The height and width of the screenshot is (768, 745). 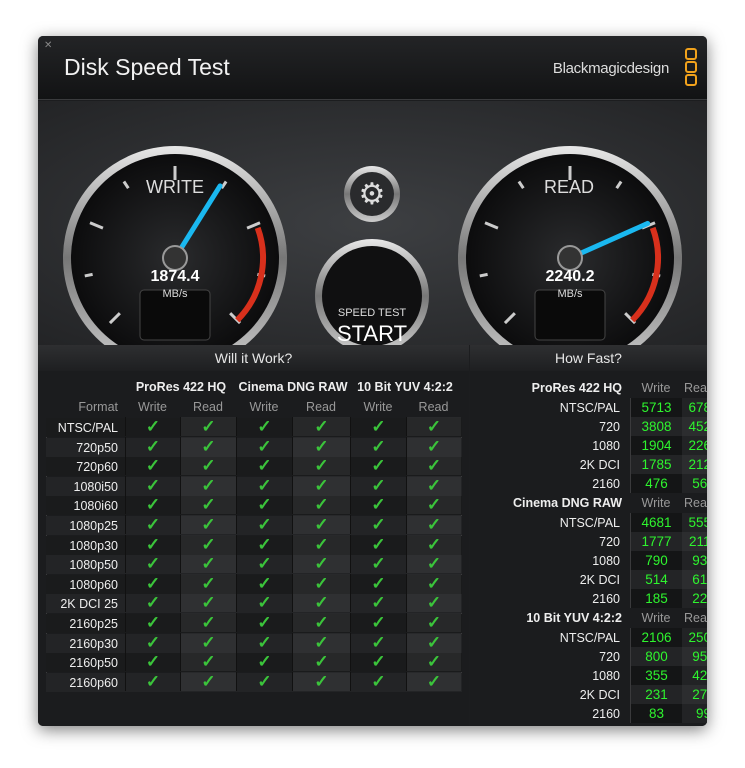 I want to click on start-button-label: START, so click(x=372, y=333).